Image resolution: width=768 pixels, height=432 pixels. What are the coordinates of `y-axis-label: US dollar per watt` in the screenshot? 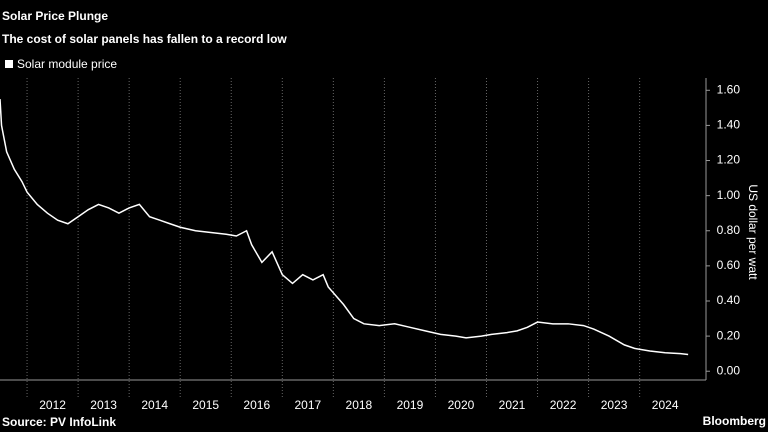 It's located at (753, 232).